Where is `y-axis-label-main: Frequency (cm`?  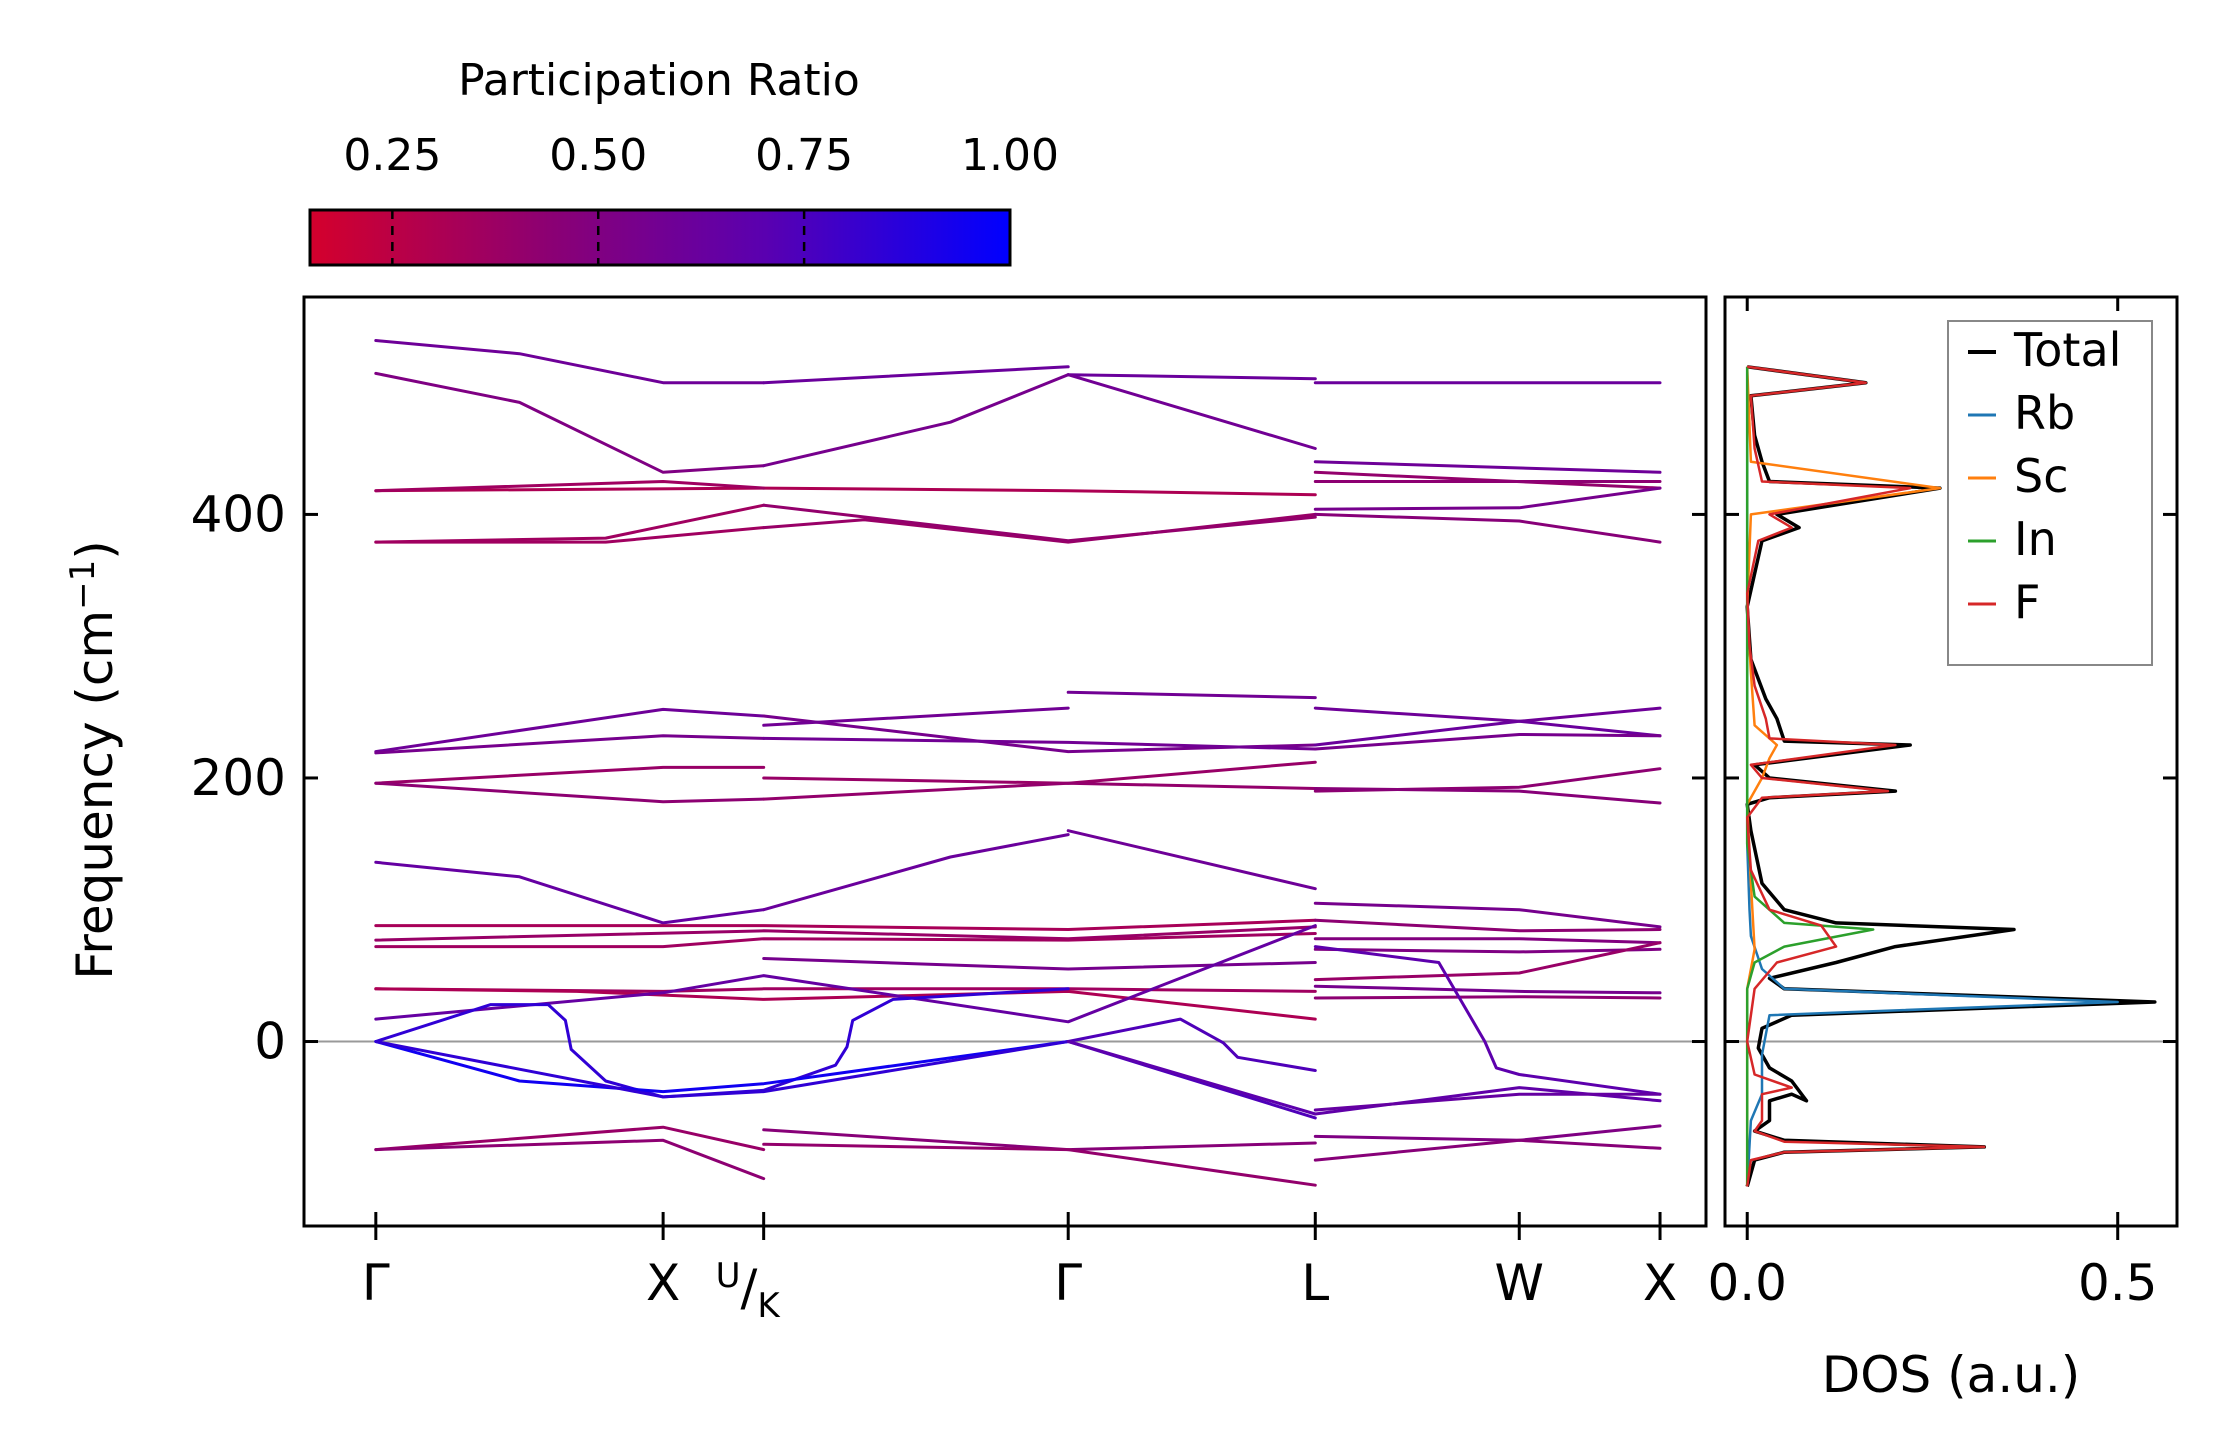
y-axis-label-main: Frequency (cm is located at coordinates (95, 795).